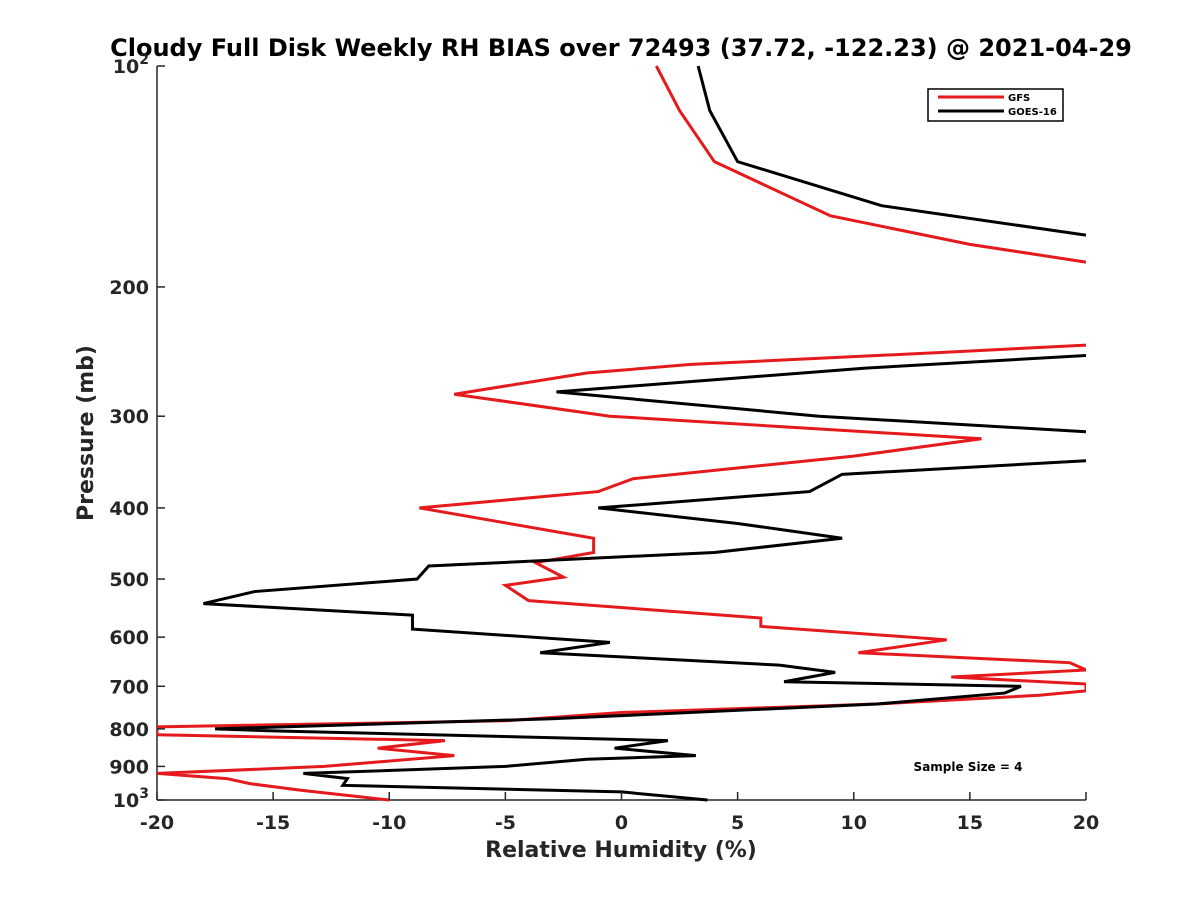 This screenshot has height=900, width=1200. What do you see at coordinates (273, 823) in the screenshot?
I see `x-tick-label: -15` at bounding box center [273, 823].